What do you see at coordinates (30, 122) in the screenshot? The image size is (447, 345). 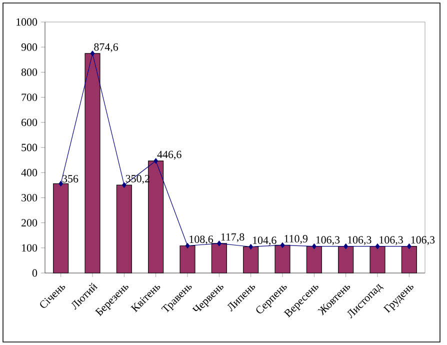 I see `y-tick-label: 600` at bounding box center [30, 122].